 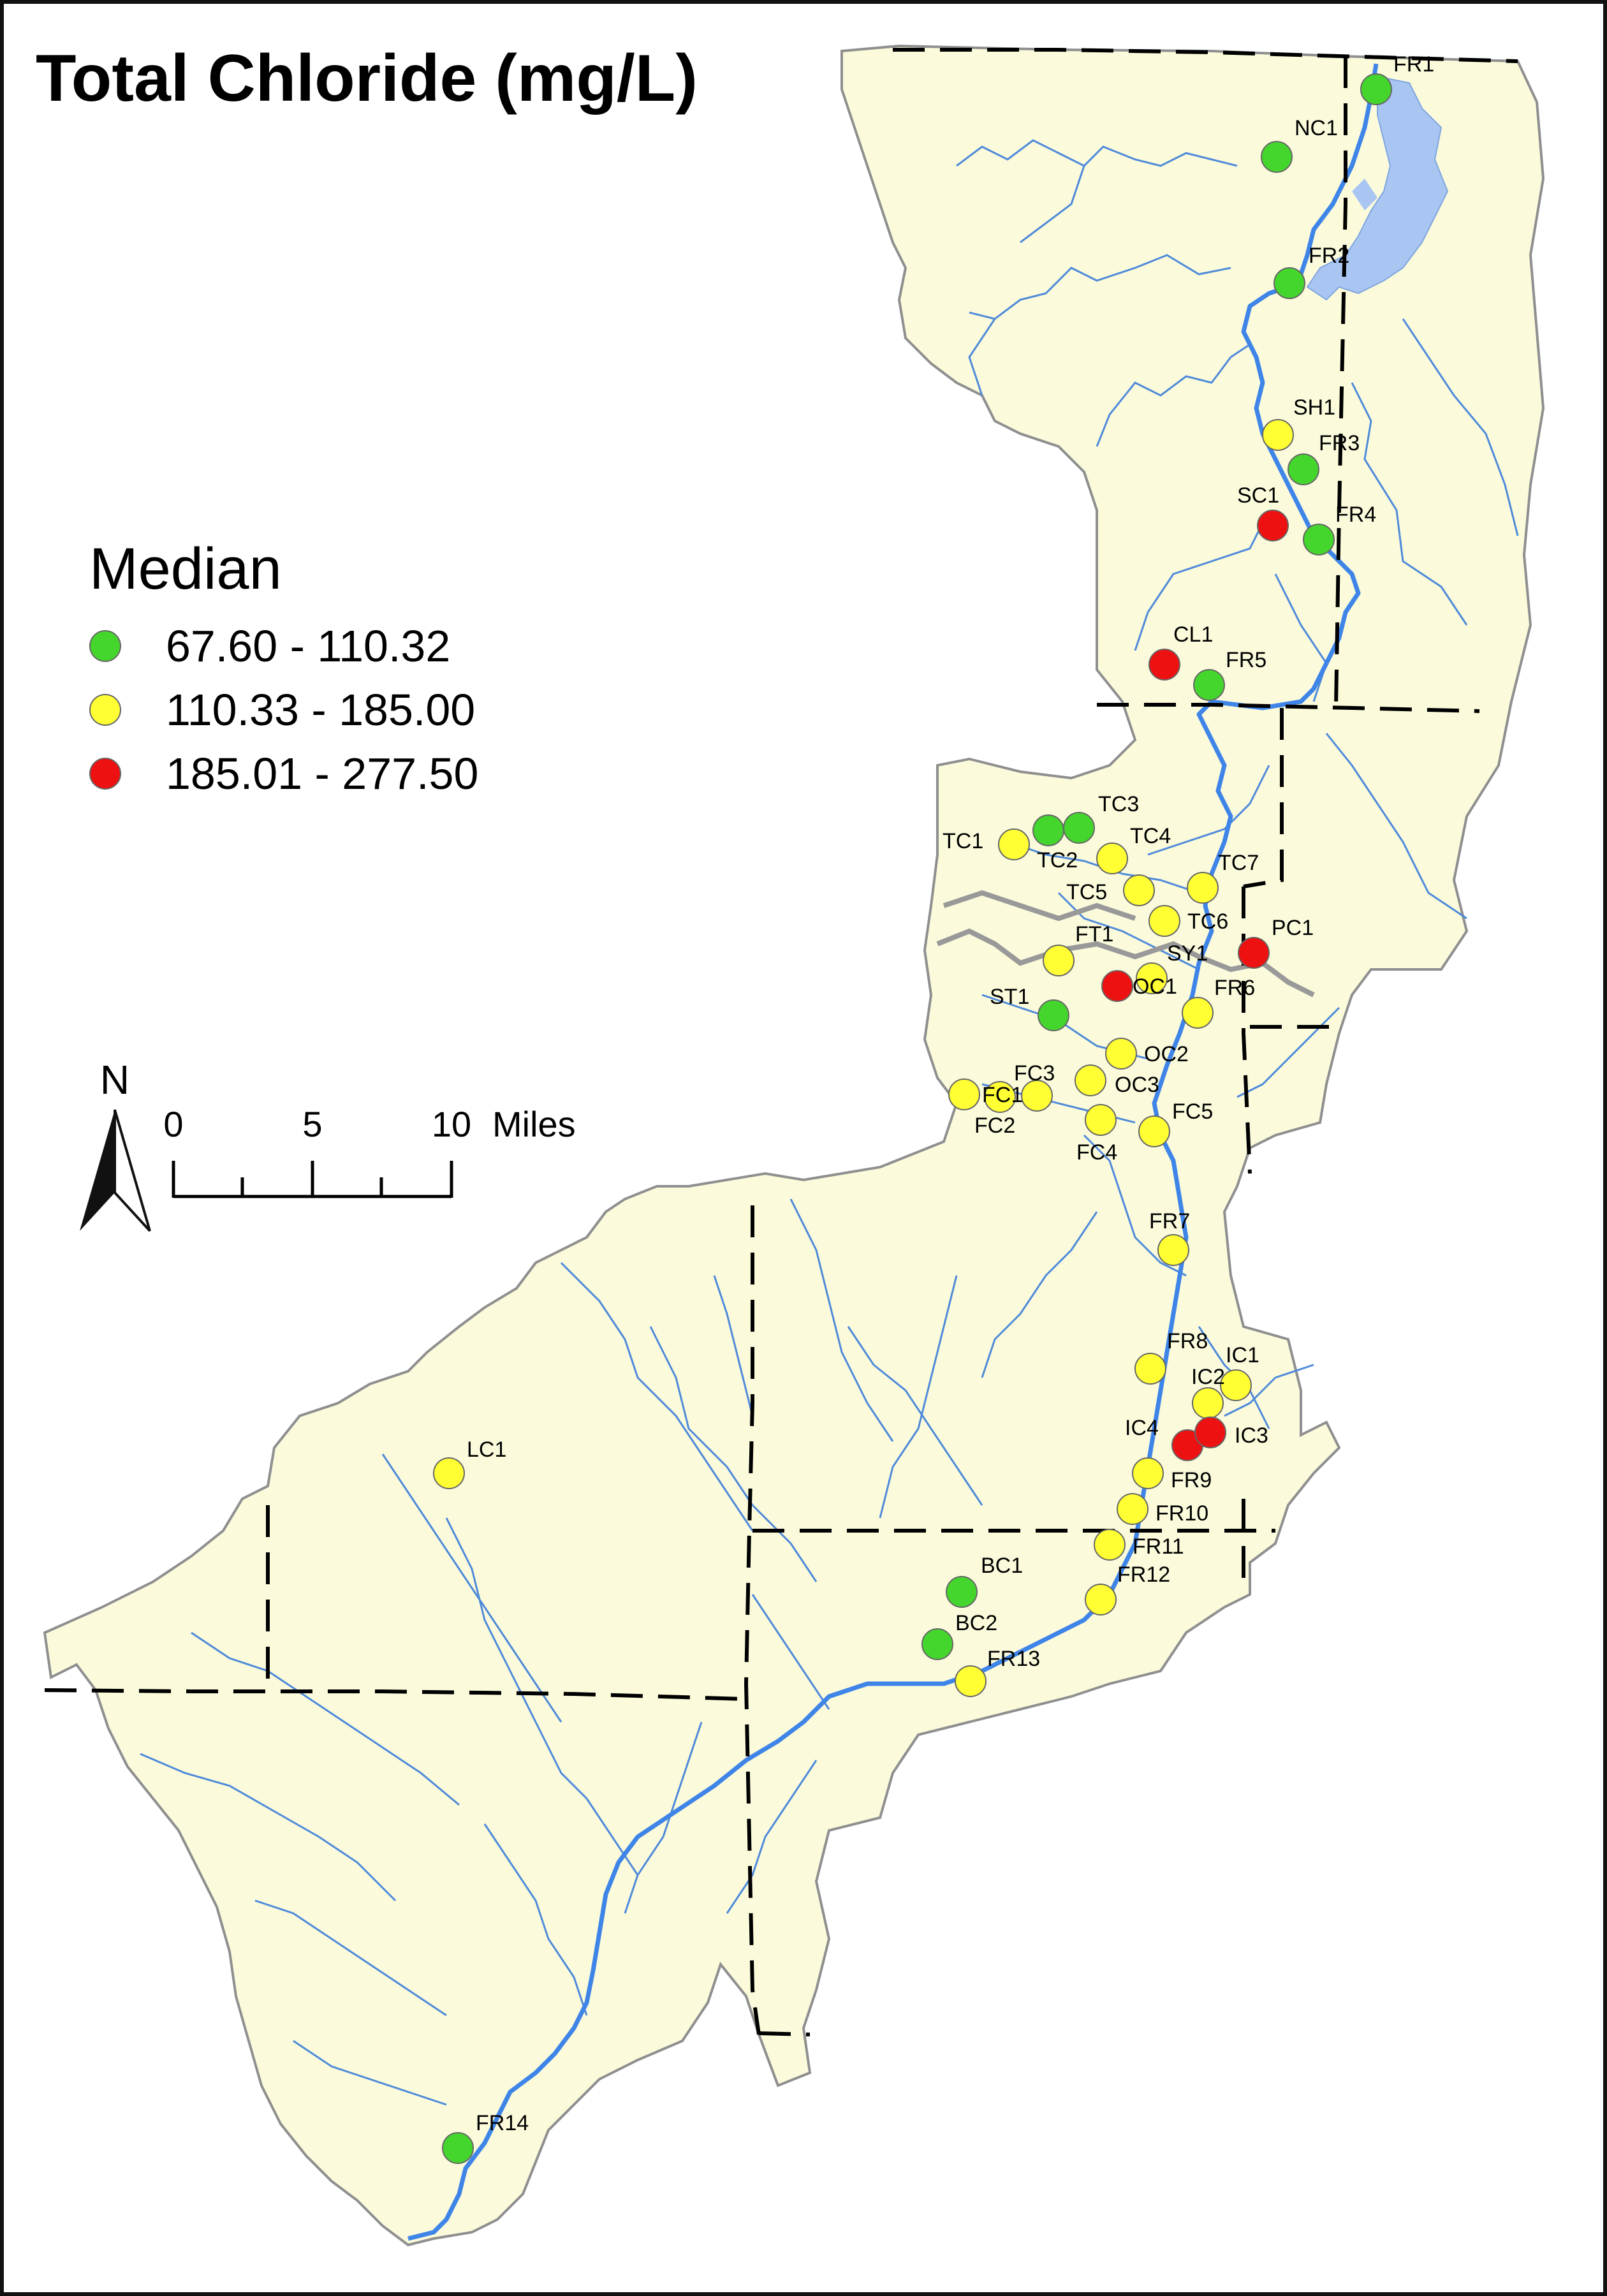 What do you see at coordinates (1150, 1369) in the screenshot?
I see `site-marker-fr8` at bounding box center [1150, 1369].